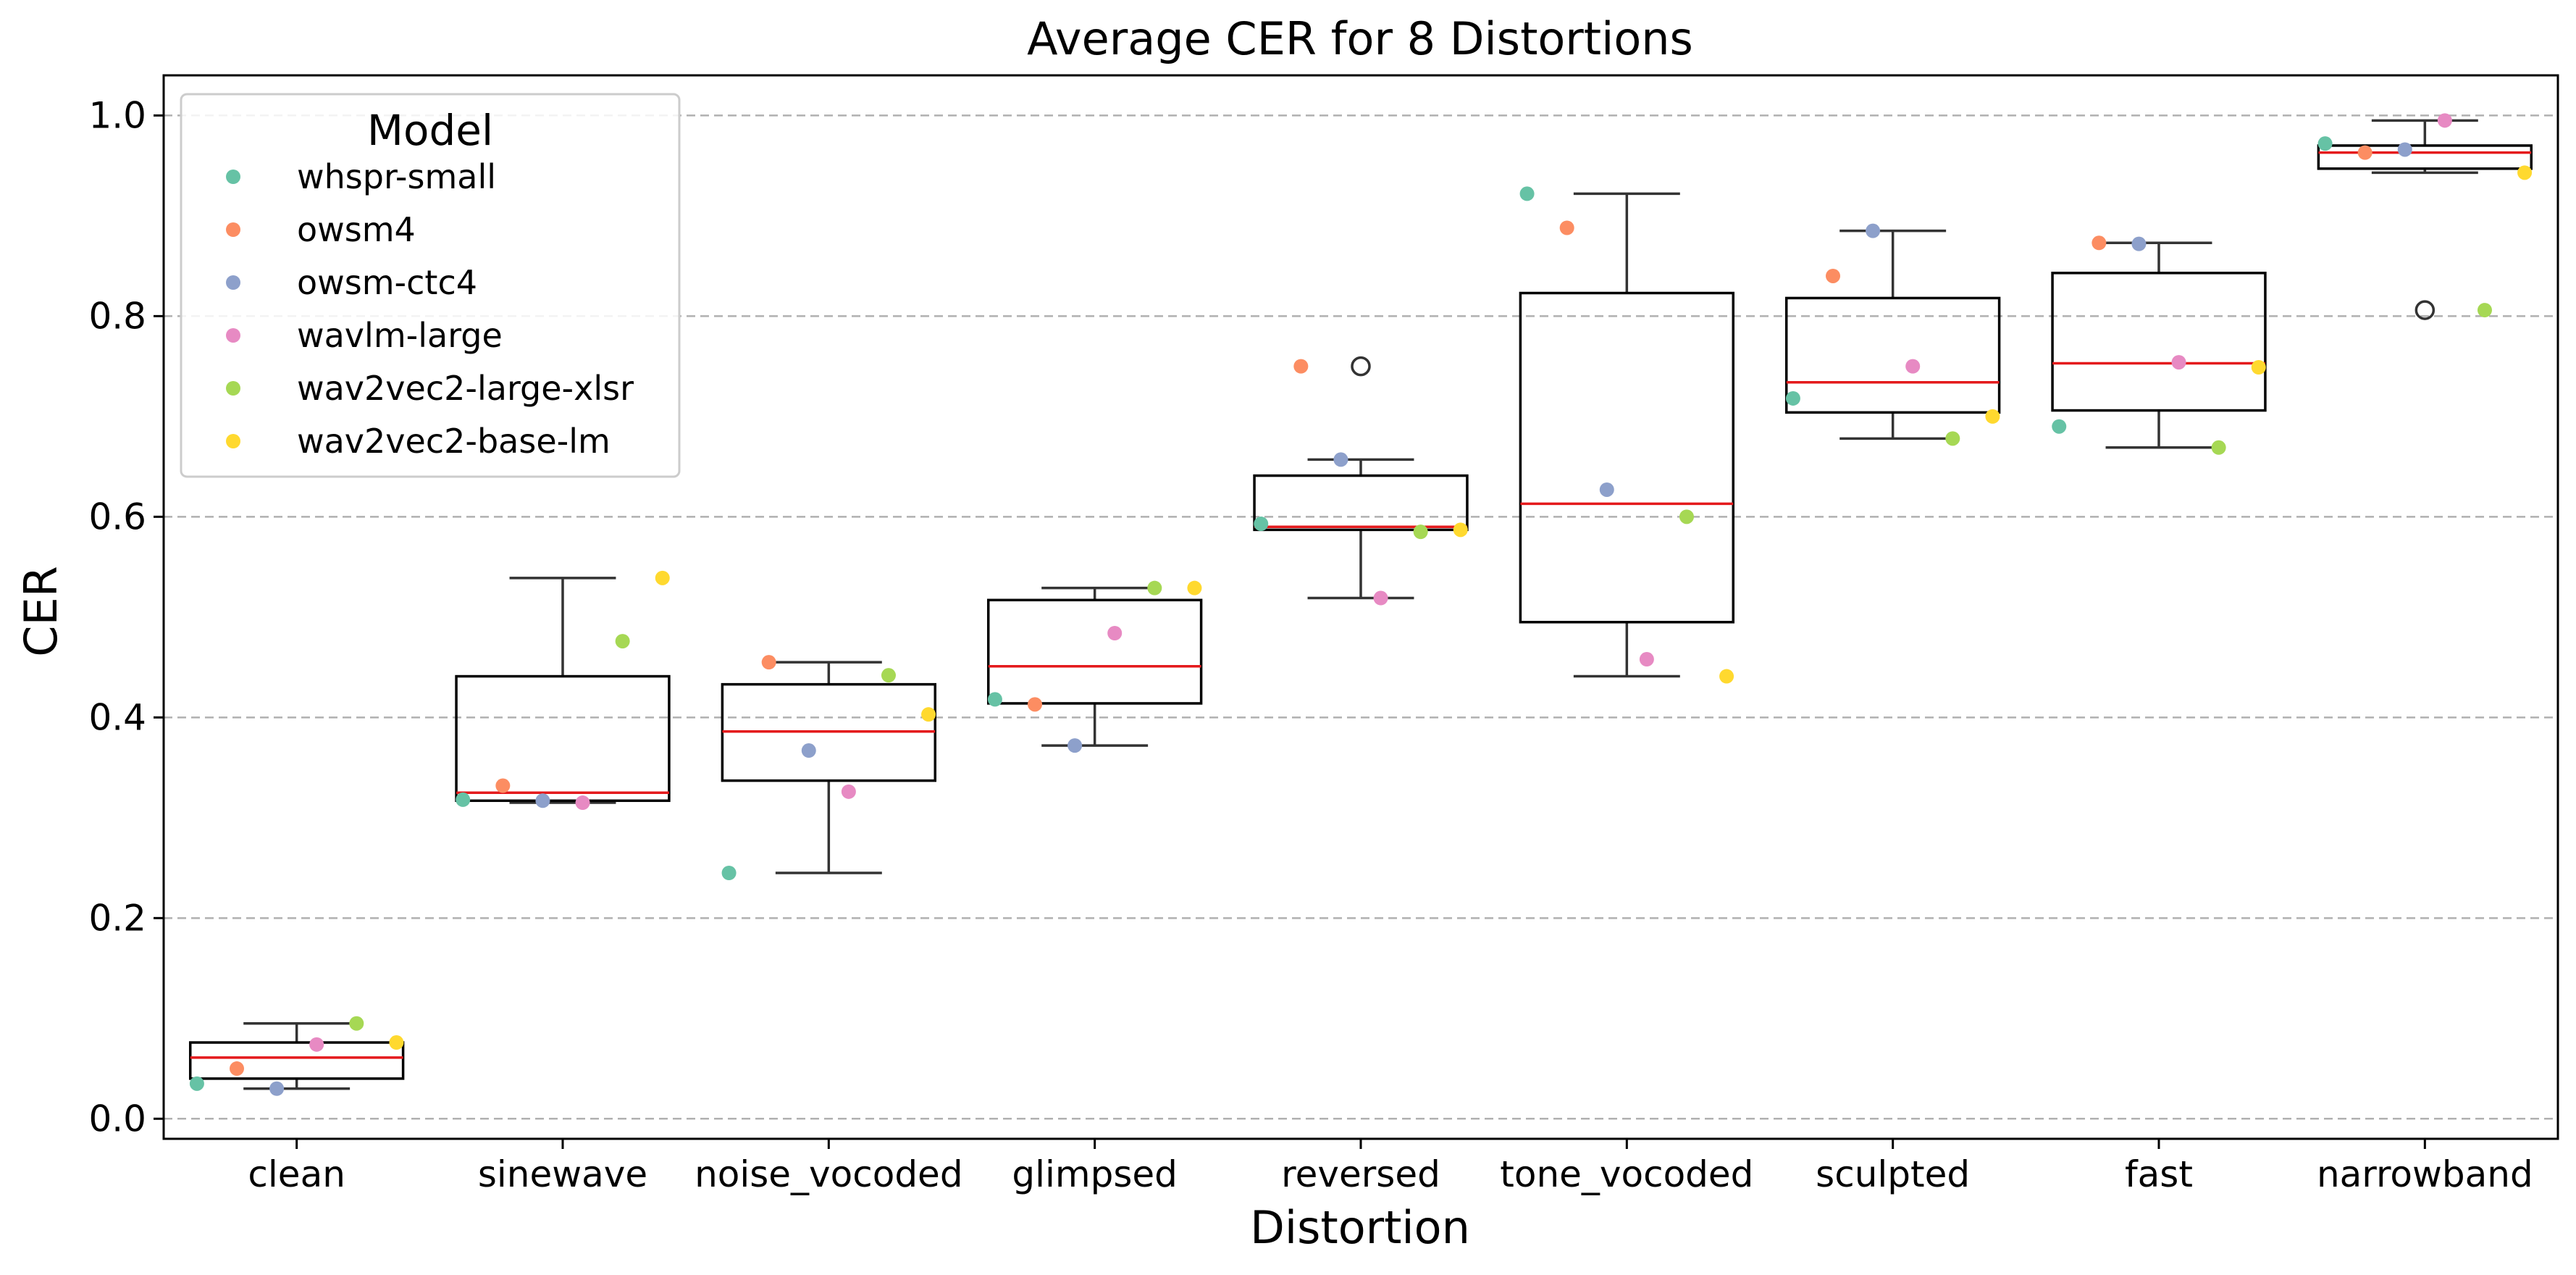 The width and height of the screenshot is (2576, 1275). I want to click on legend-label: wavlm-large, so click(400, 335).